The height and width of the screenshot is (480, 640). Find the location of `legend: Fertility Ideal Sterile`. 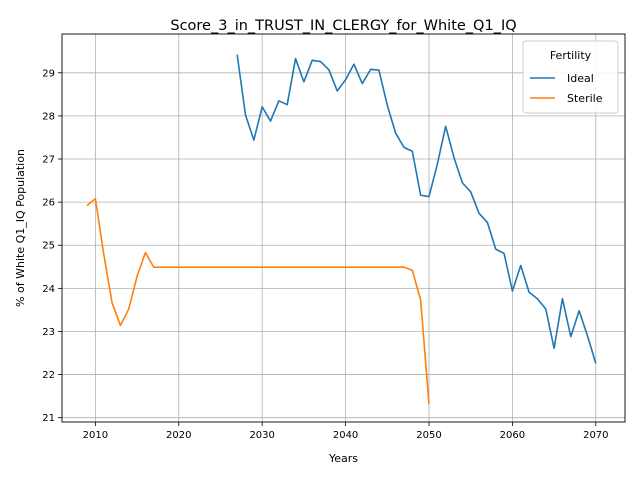

legend: Fertility Ideal Sterile is located at coordinates (570, 77).